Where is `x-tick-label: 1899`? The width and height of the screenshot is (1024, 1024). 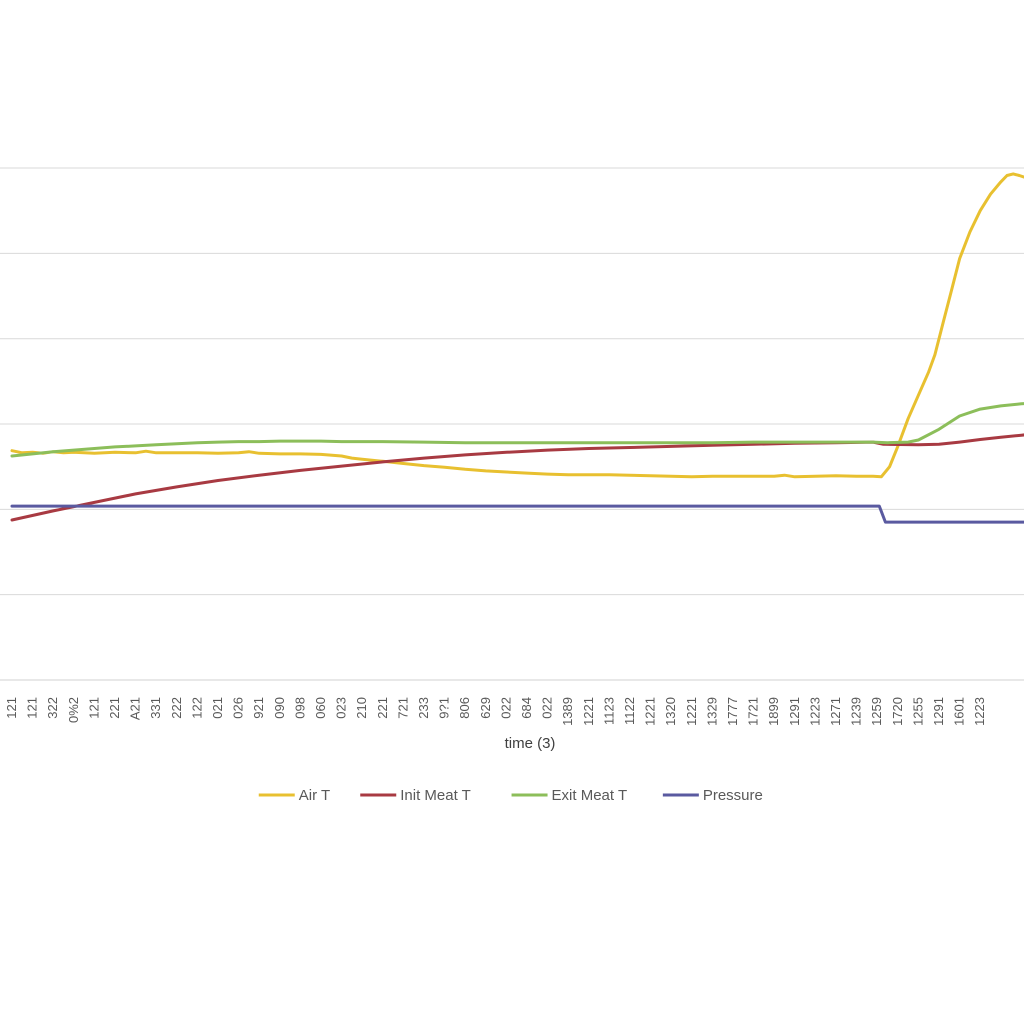
x-tick-label: 1899 is located at coordinates (773, 711).